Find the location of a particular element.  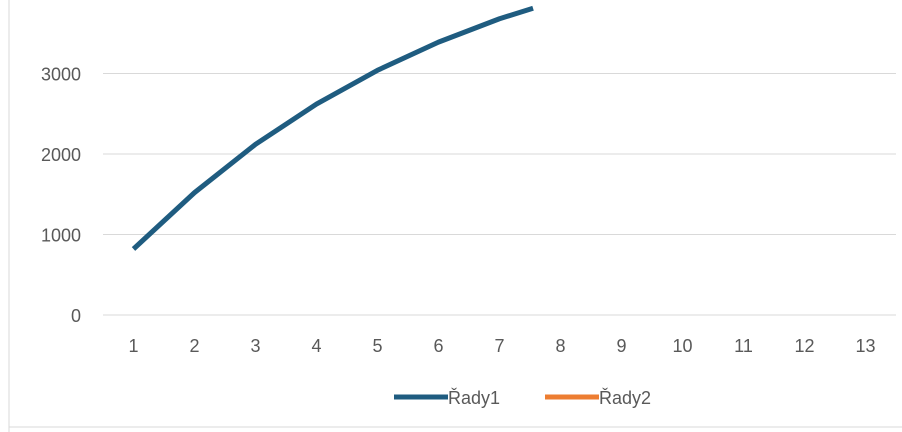

x-tick-label: 7 is located at coordinates (499, 346).